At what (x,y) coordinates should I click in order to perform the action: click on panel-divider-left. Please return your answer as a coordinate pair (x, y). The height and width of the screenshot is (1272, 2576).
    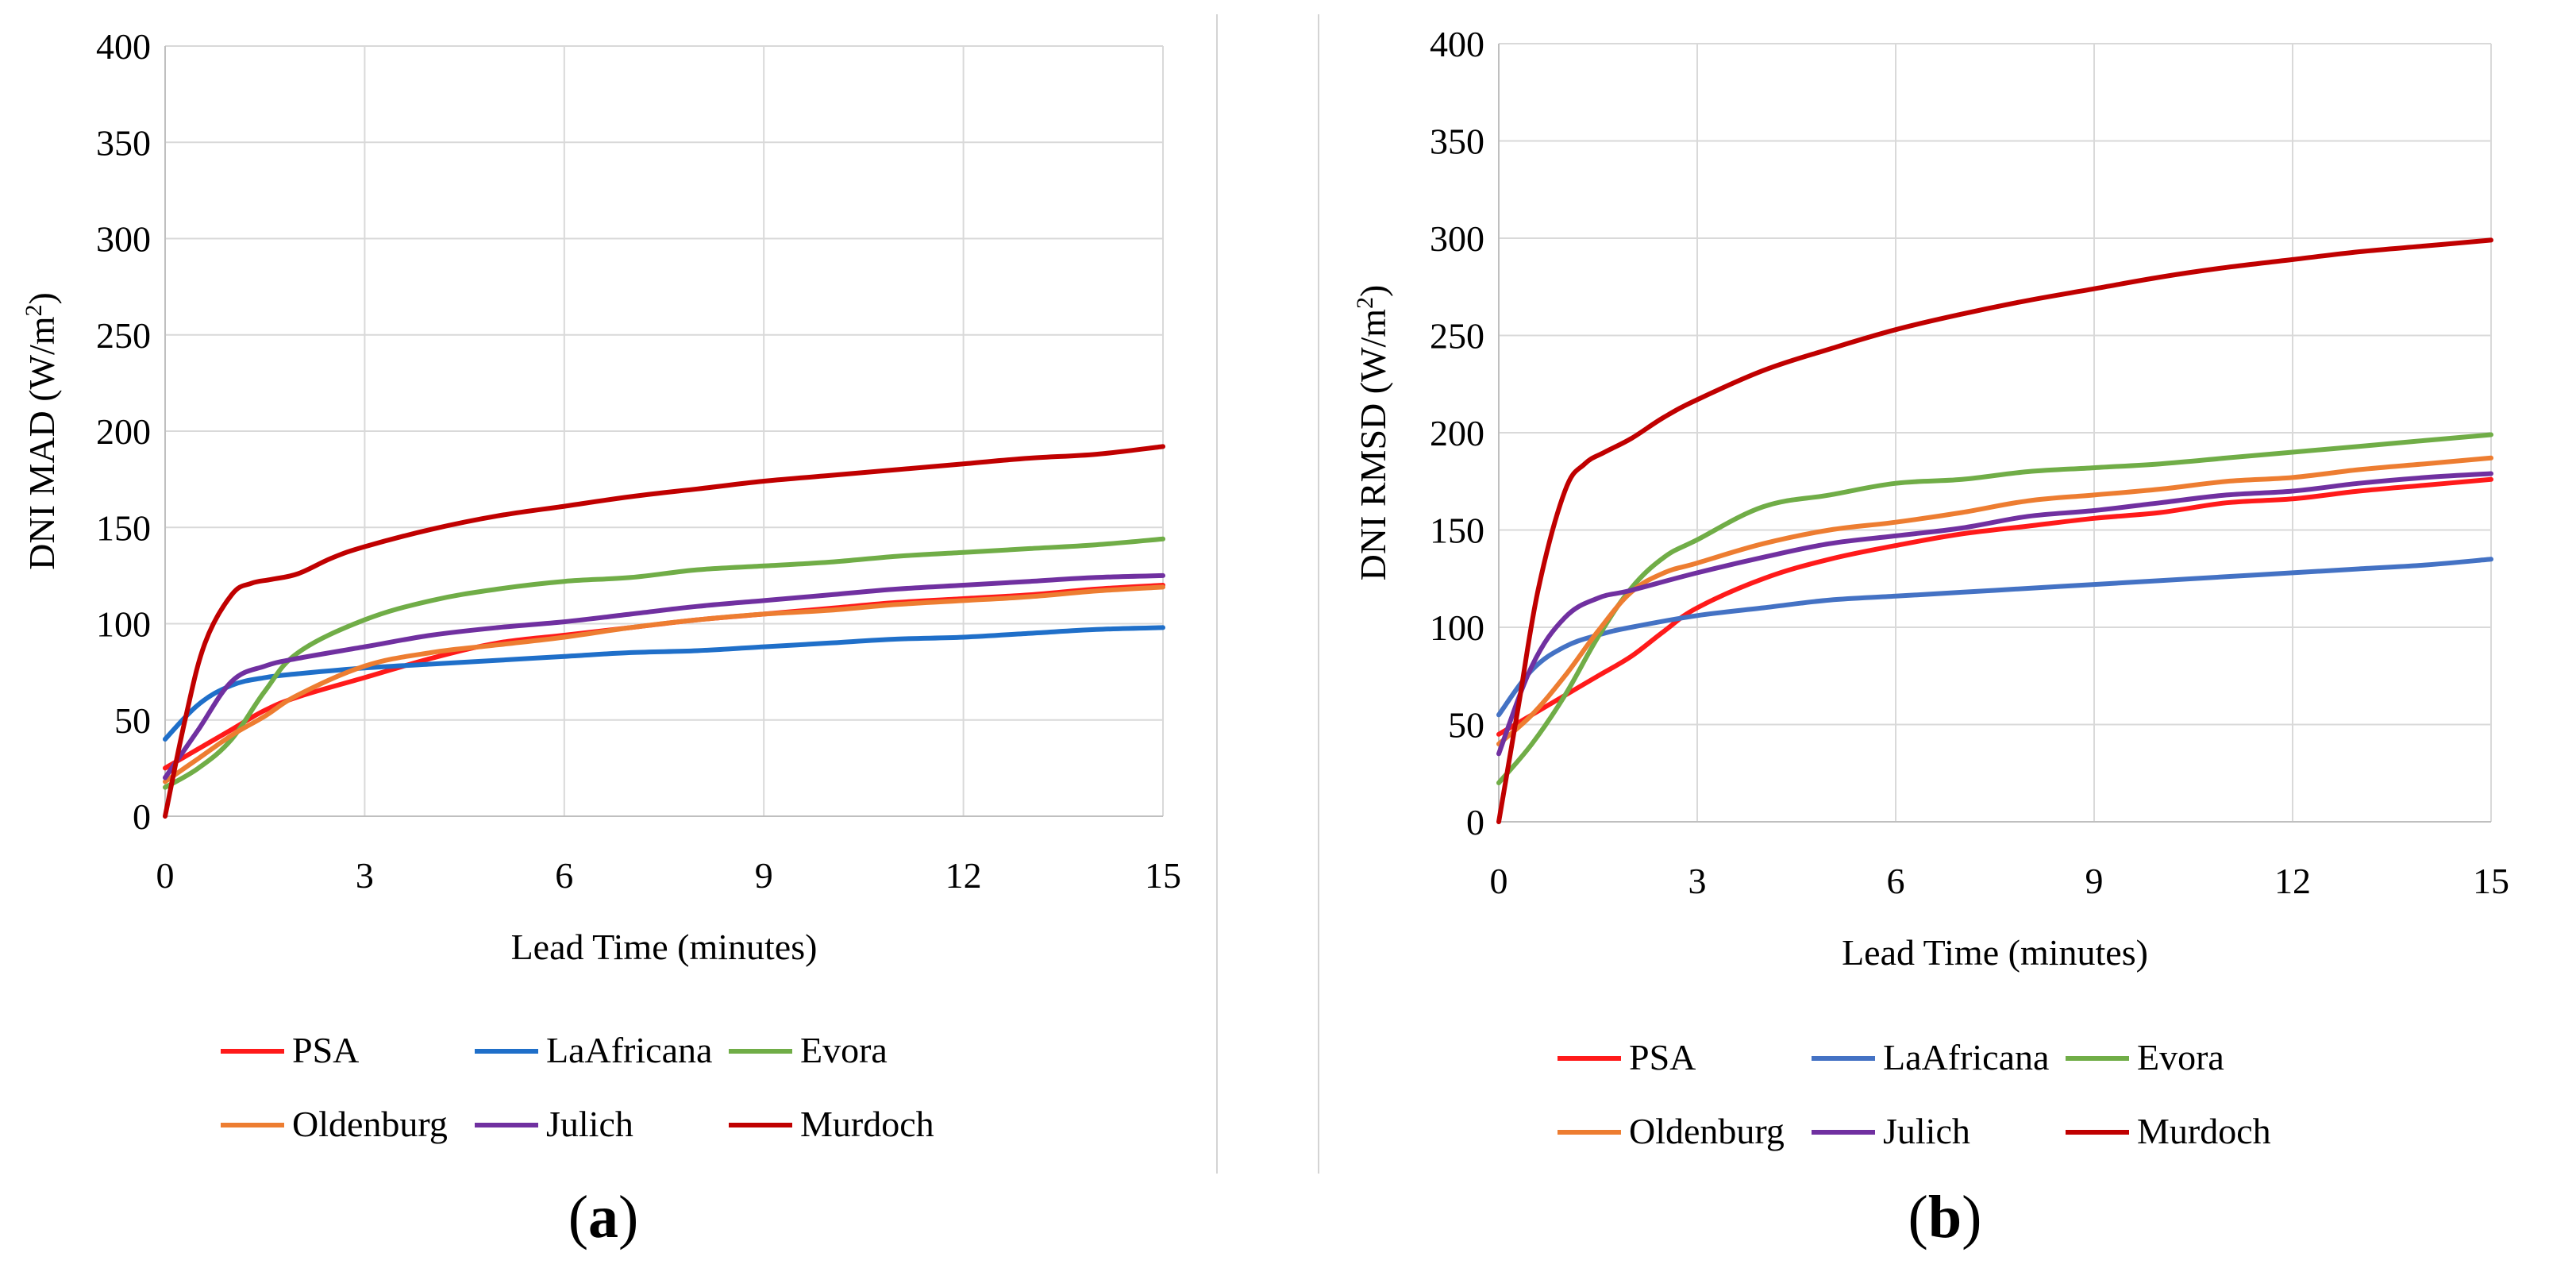
    Looking at the image, I should click on (1217, 594).